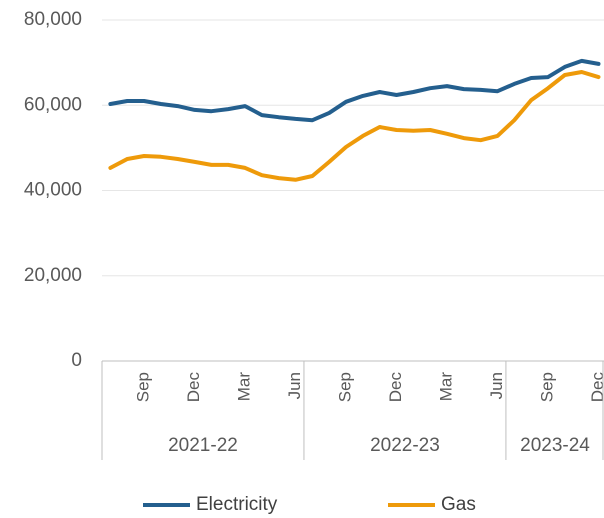  Describe the element at coordinates (405, 445) in the screenshot. I see `group-label: 2022-23` at that location.